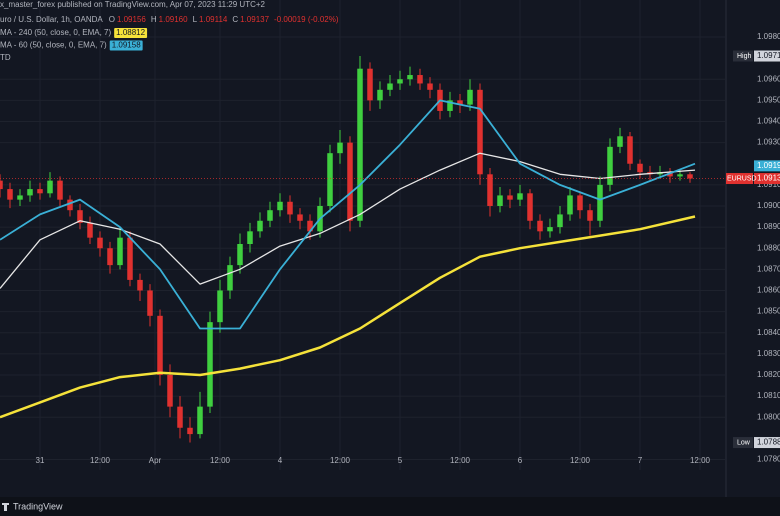 The image size is (780, 516). I want to click on ohlc-value: 1.09156, so click(131, 19).